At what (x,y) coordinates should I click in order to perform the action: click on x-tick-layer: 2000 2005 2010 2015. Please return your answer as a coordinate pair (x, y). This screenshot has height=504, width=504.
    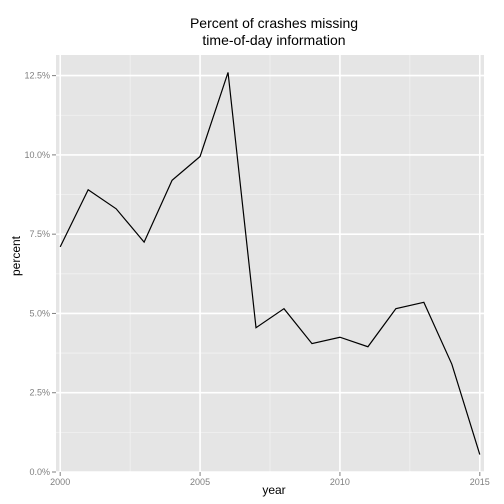
    Looking at the image, I should click on (270, 479).